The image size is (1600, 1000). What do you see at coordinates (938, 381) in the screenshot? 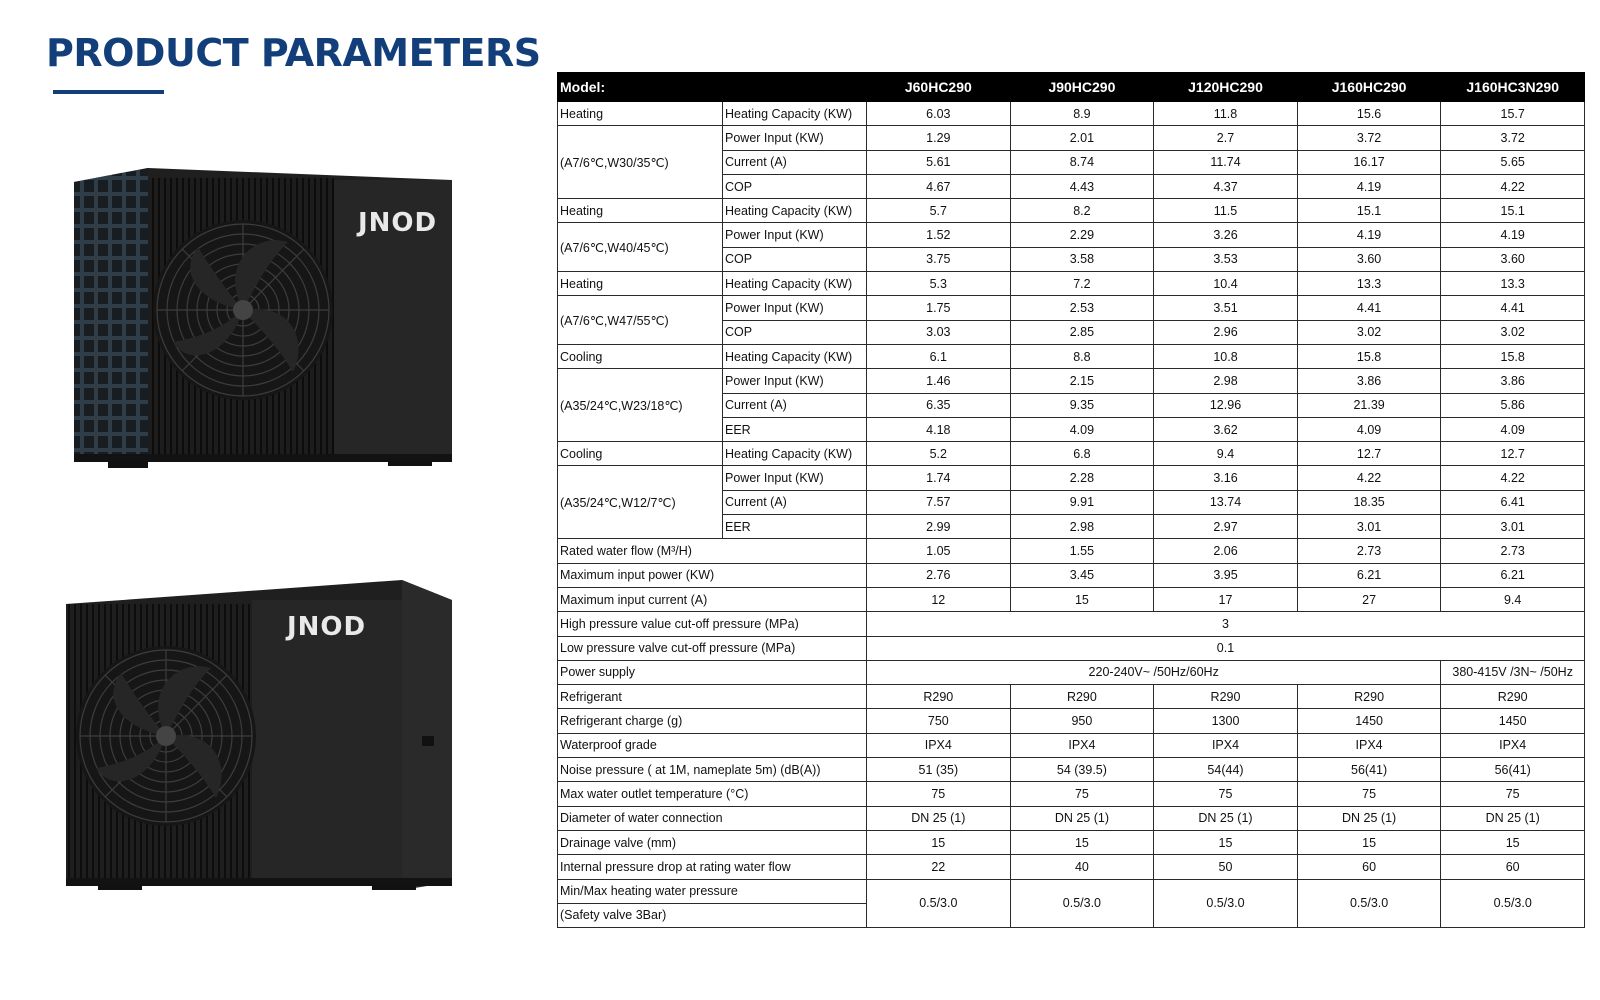
I see `value-cell: 1.46` at bounding box center [938, 381].